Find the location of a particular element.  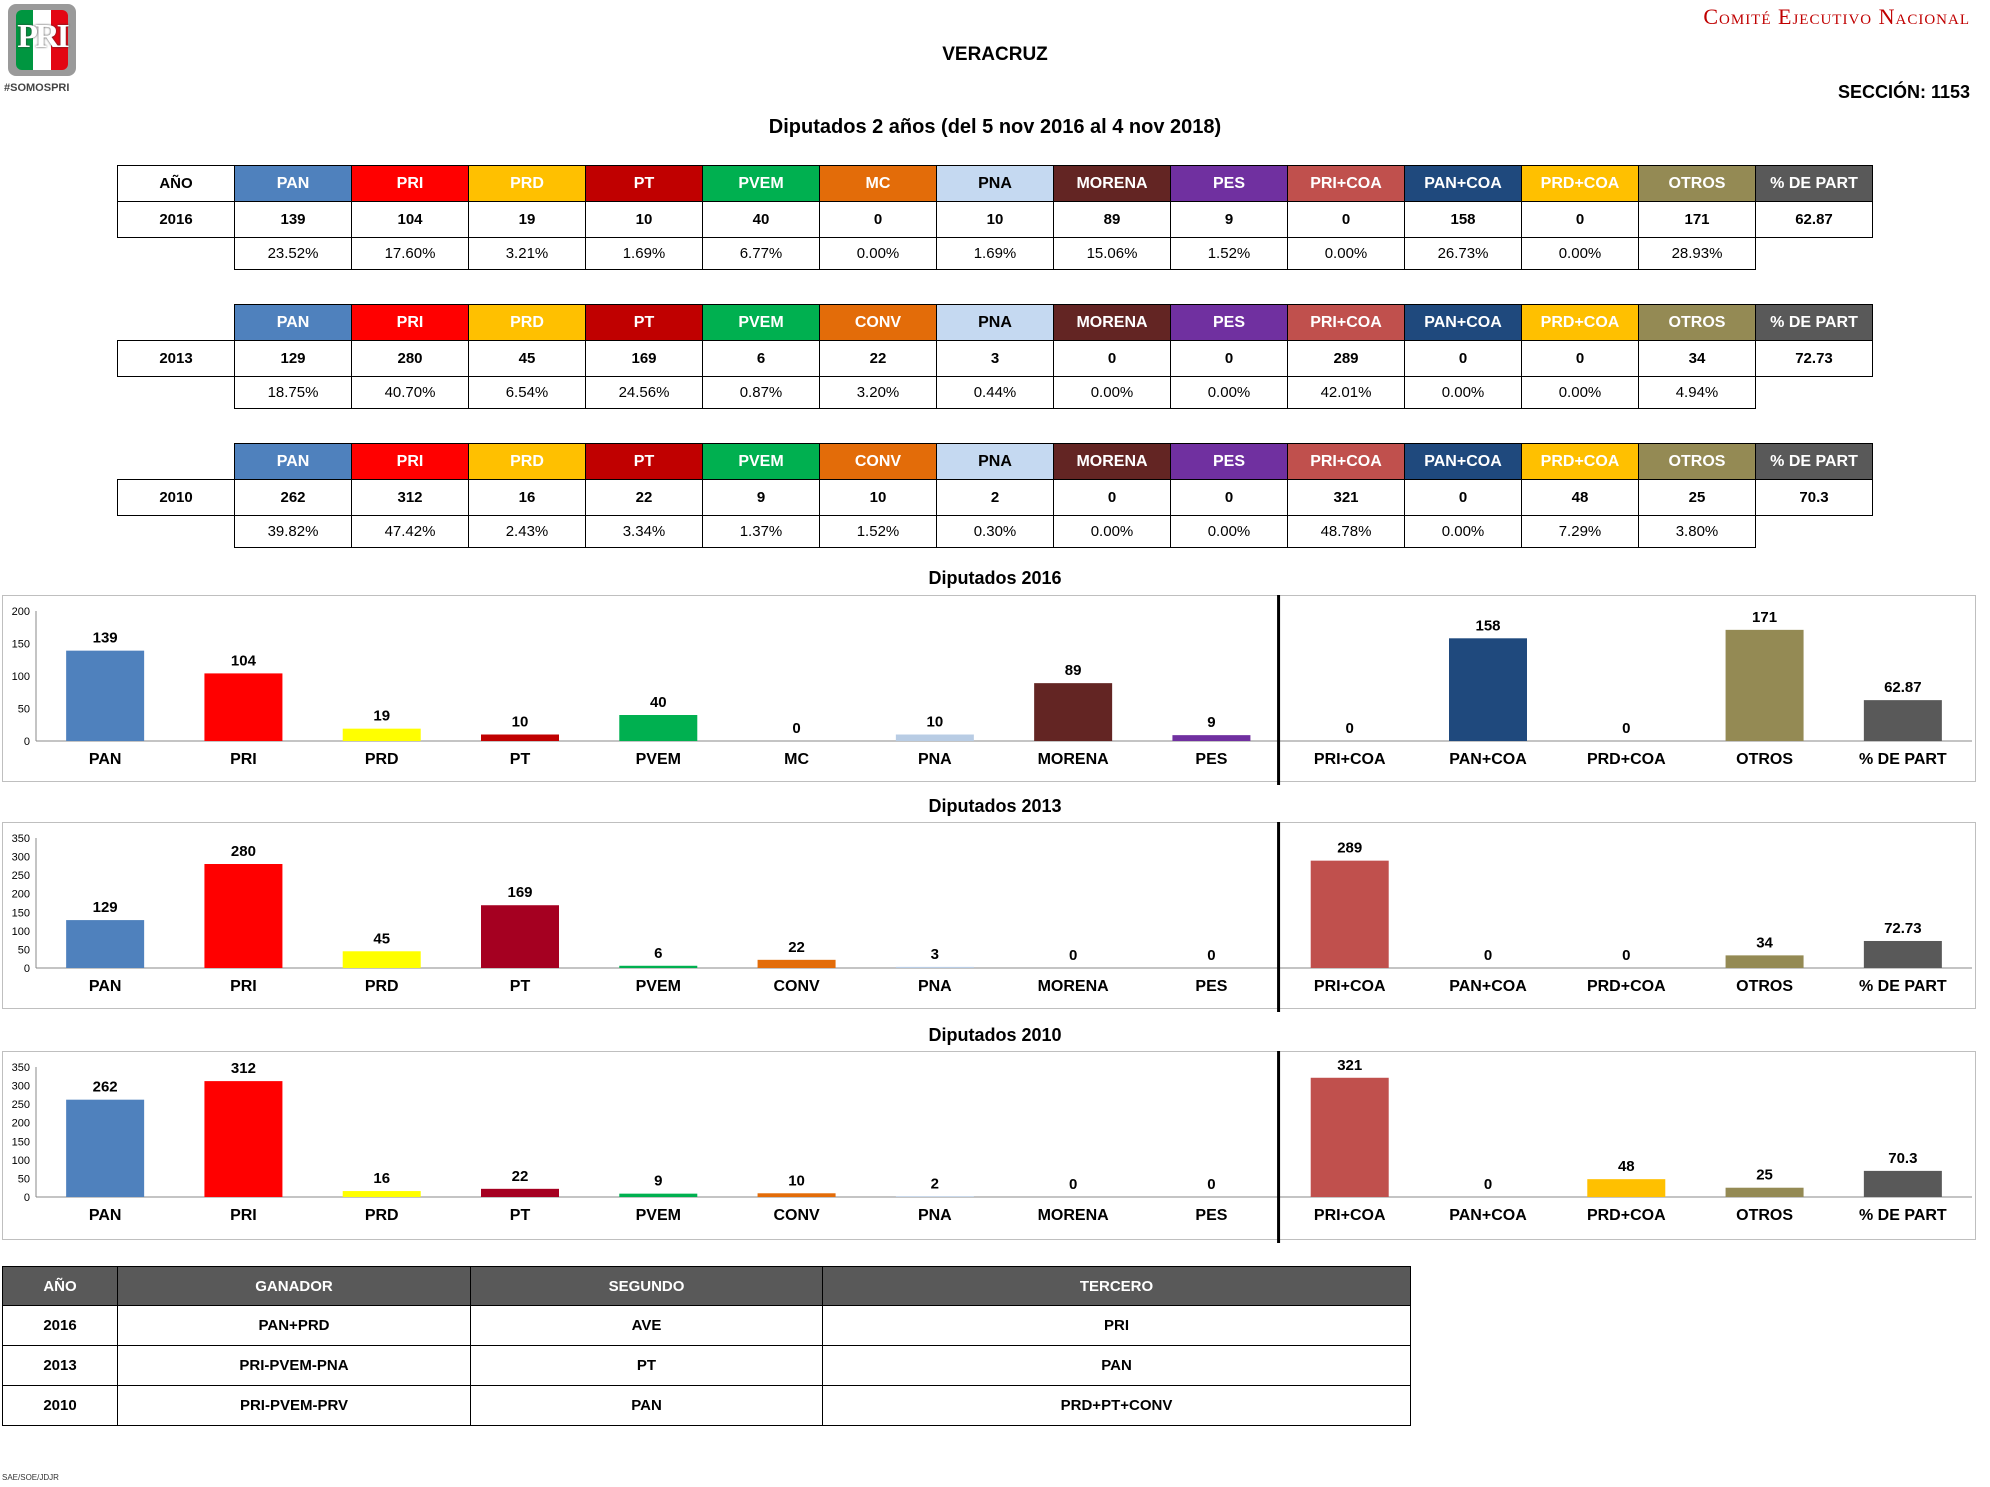

y-tick-label: 300 is located at coordinates (21, 858).